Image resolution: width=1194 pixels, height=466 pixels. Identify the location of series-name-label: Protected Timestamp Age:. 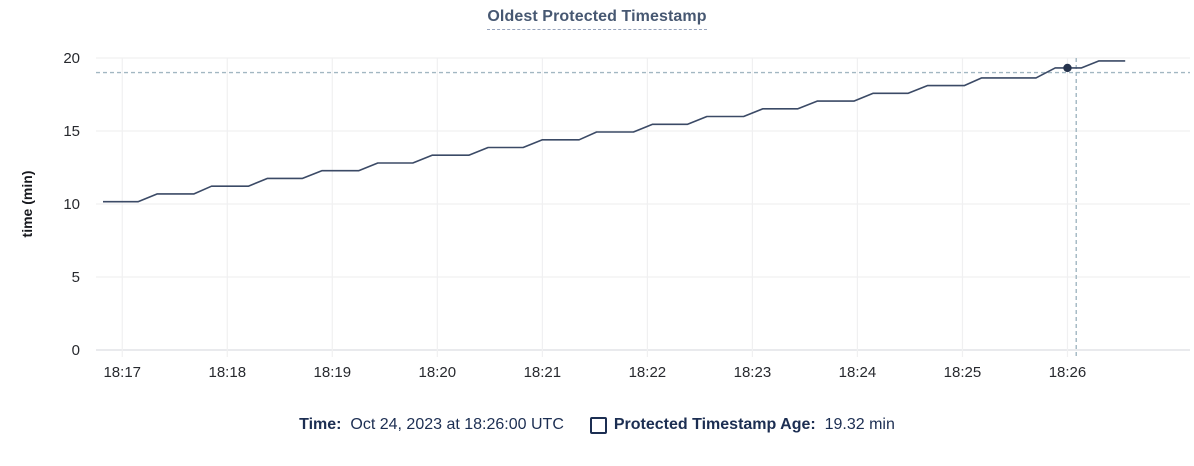
(714, 424).